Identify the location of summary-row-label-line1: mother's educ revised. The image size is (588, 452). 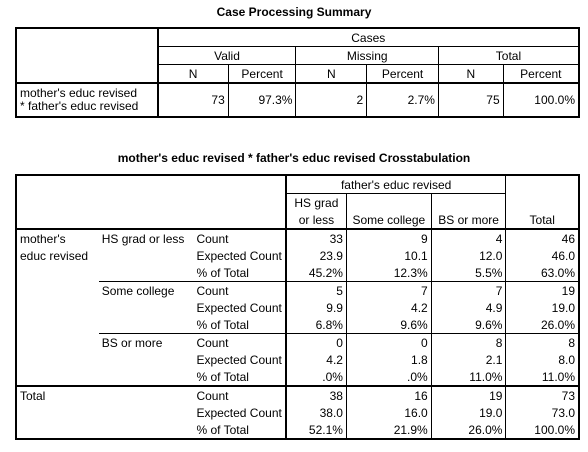
(79, 93).